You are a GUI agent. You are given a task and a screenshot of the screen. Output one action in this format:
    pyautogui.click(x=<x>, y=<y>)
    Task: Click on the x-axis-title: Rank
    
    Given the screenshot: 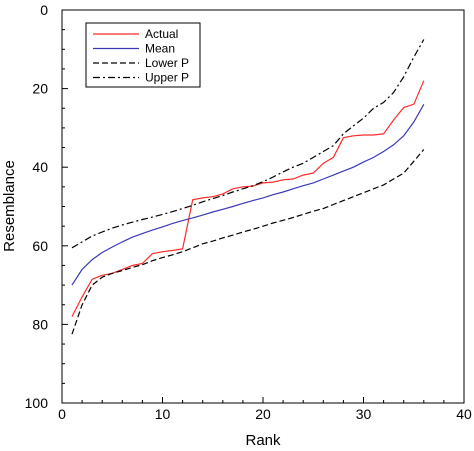 What is the action you would take?
    pyautogui.click(x=263, y=440)
    